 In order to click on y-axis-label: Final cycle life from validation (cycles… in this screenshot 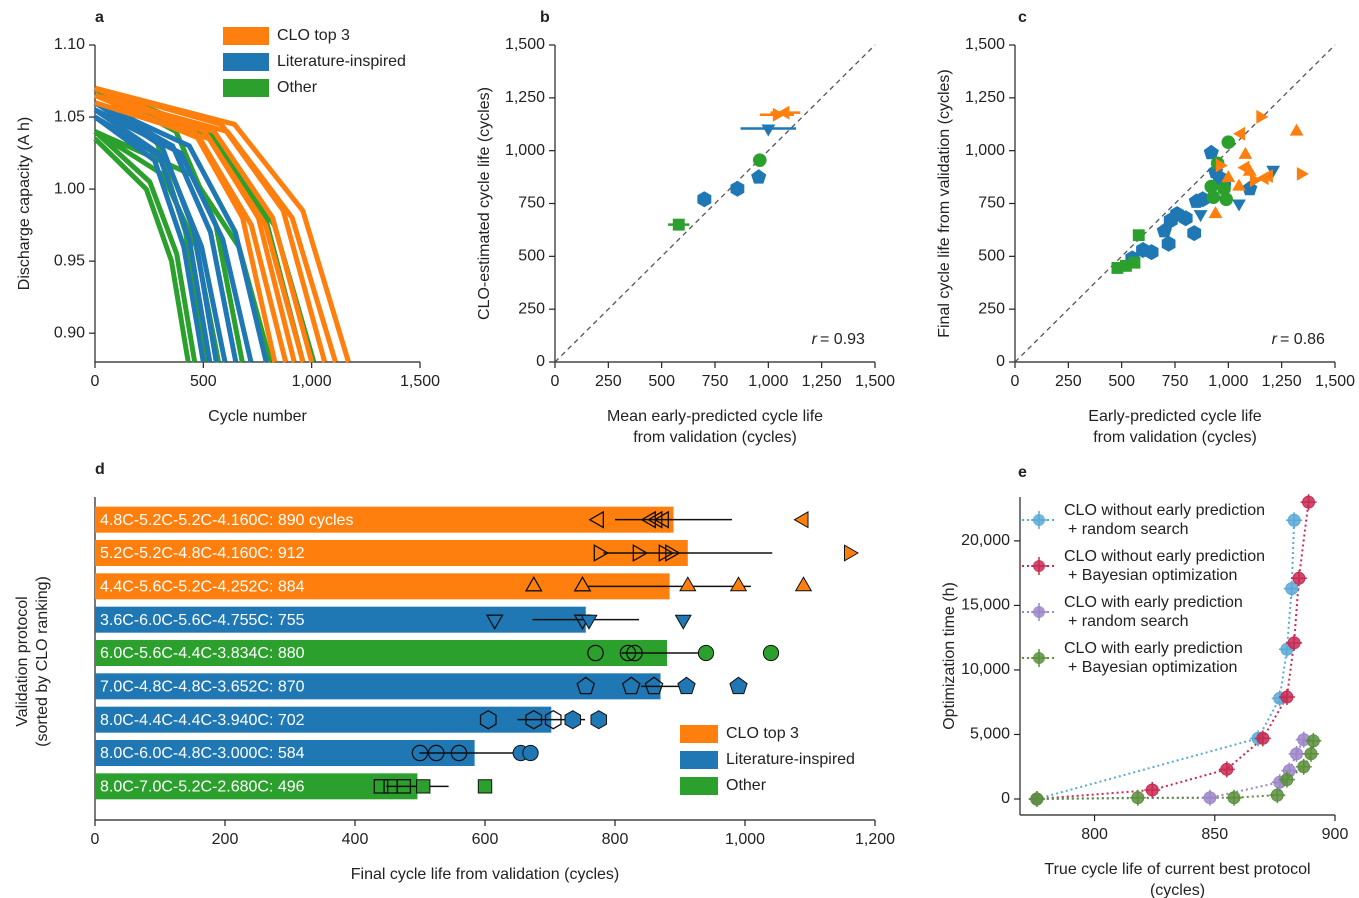, I will do `click(944, 203)`.